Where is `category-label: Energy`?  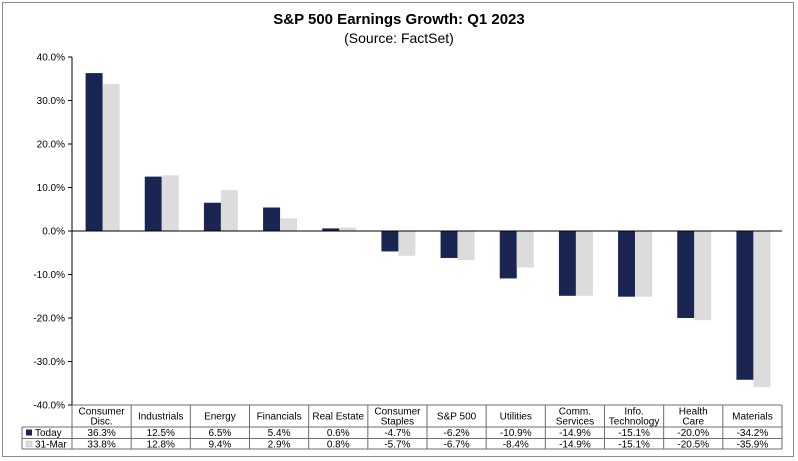
category-label: Energy is located at coordinates (220, 417).